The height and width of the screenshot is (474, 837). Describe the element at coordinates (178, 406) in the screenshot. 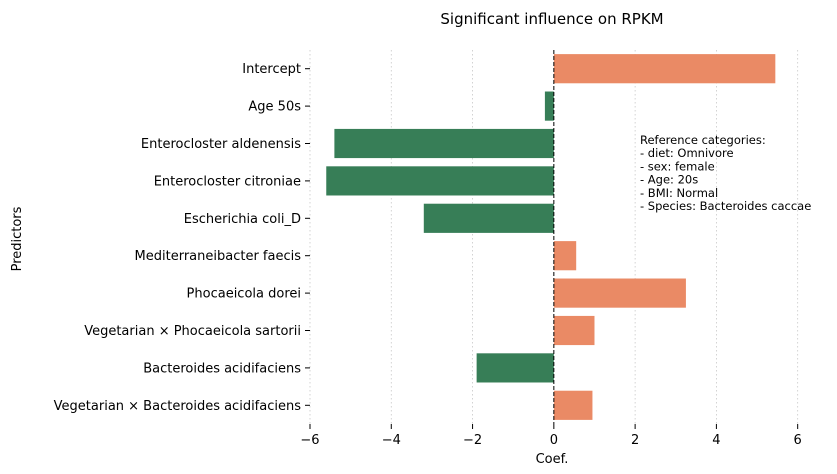

I see `category-label: Vegetarian × Bacteroides acidifaciens` at that location.